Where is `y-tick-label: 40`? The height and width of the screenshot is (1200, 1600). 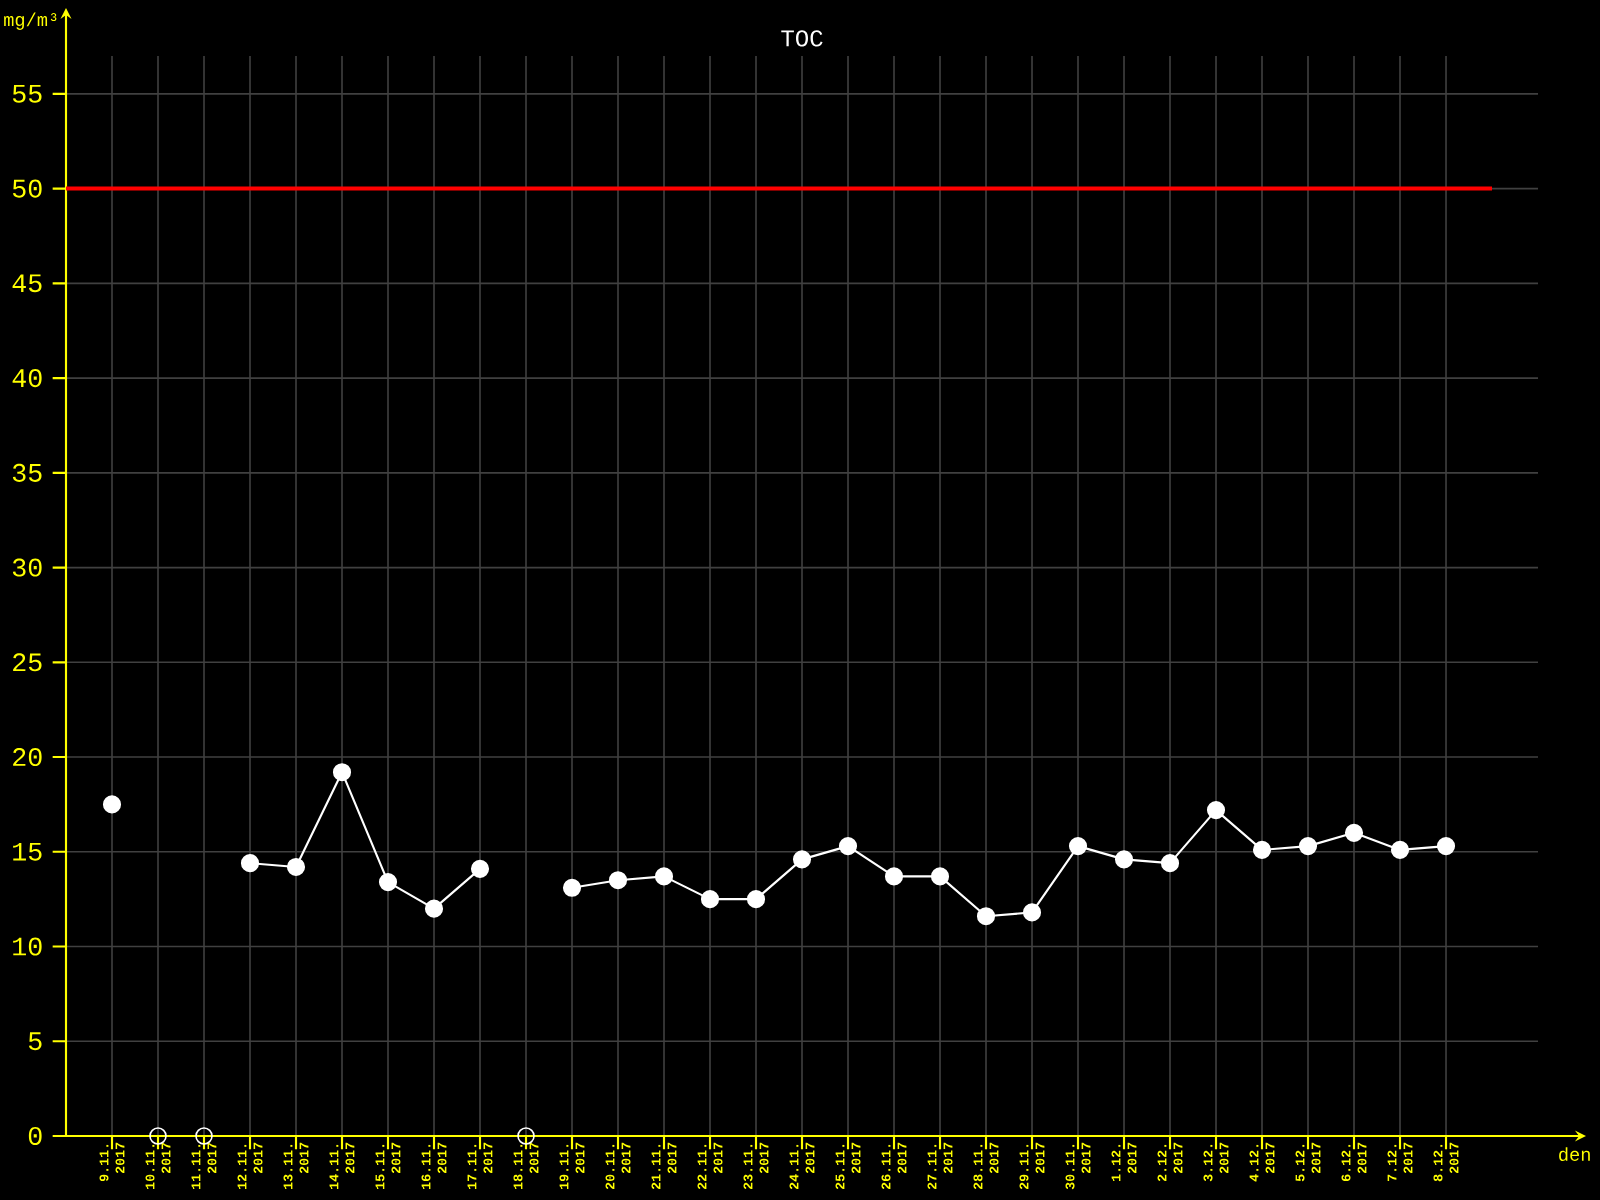
y-tick-label: 40 is located at coordinates (27, 378).